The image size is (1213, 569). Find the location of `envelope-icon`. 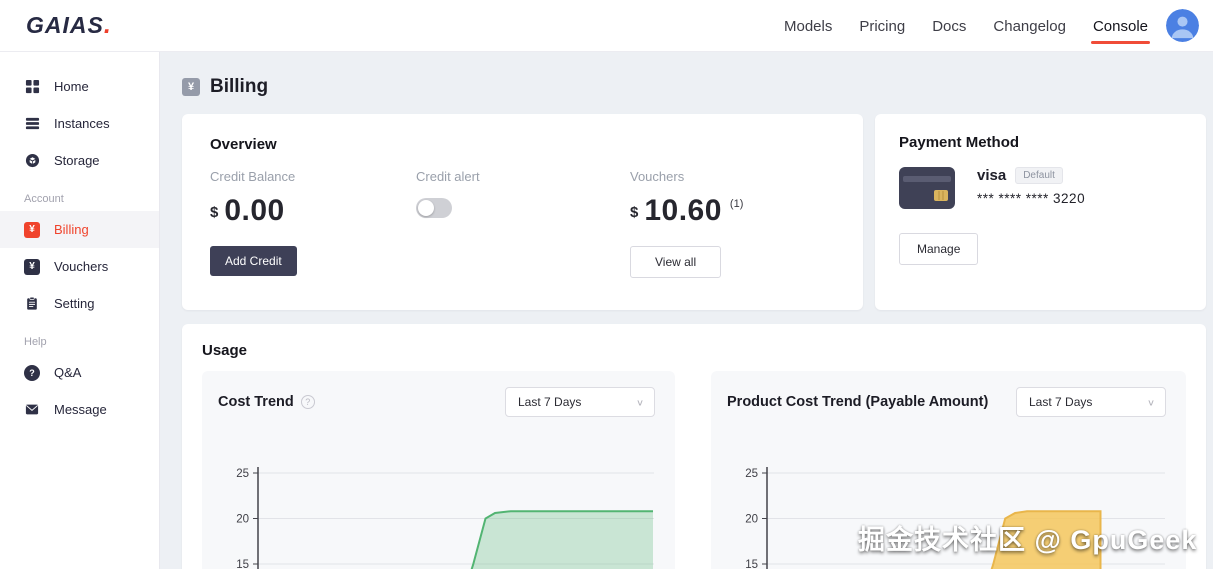

envelope-icon is located at coordinates (32, 410).